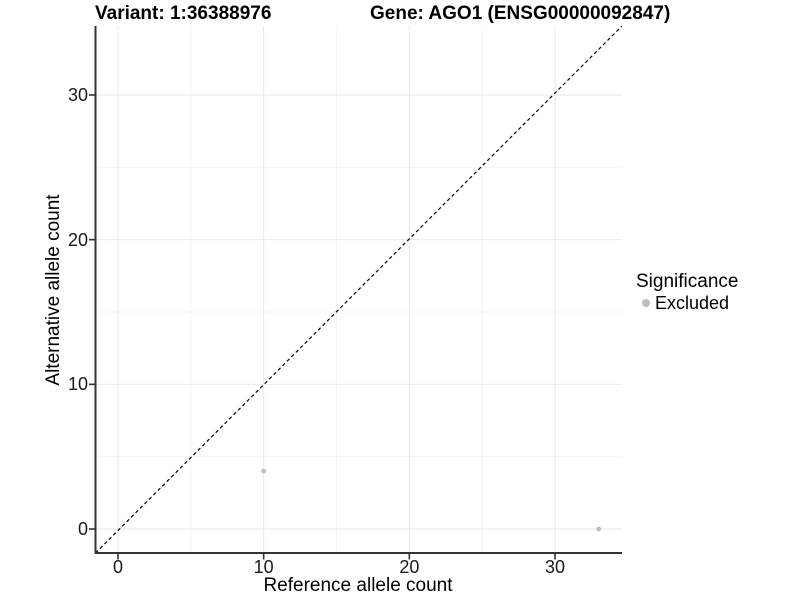  What do you see at coordinates (77, 384) in the screenshot?
I see `y-tick-label: 10` at bounding box center [77, 384].